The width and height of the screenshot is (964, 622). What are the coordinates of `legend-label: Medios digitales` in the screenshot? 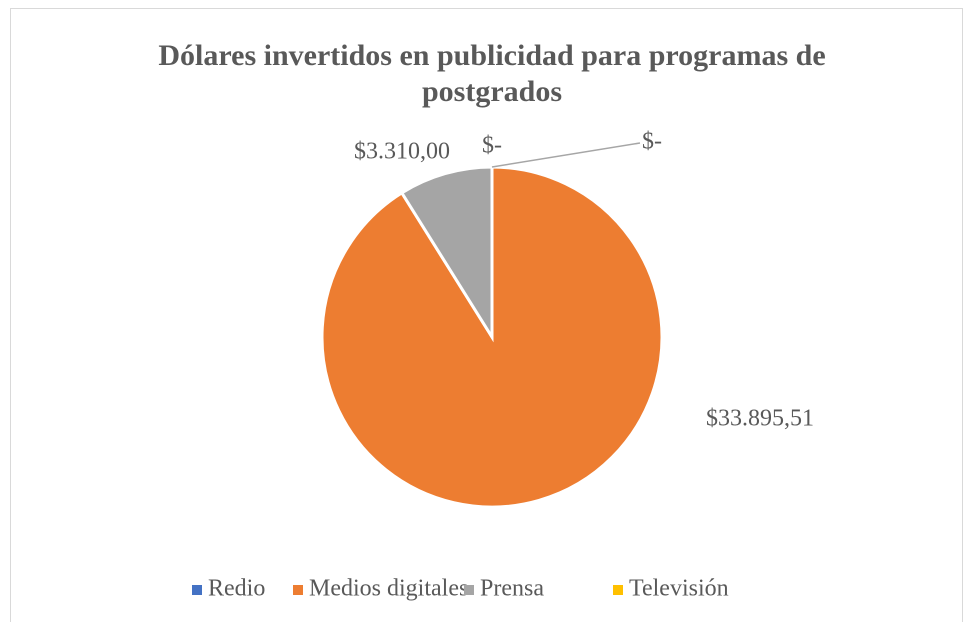 It's located at (388, 589).